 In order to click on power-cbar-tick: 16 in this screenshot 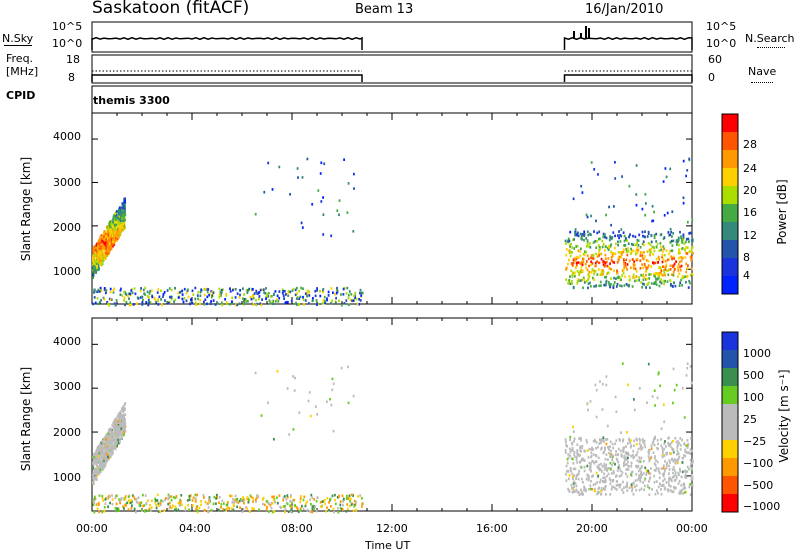, I will do `click(750, 212)`.